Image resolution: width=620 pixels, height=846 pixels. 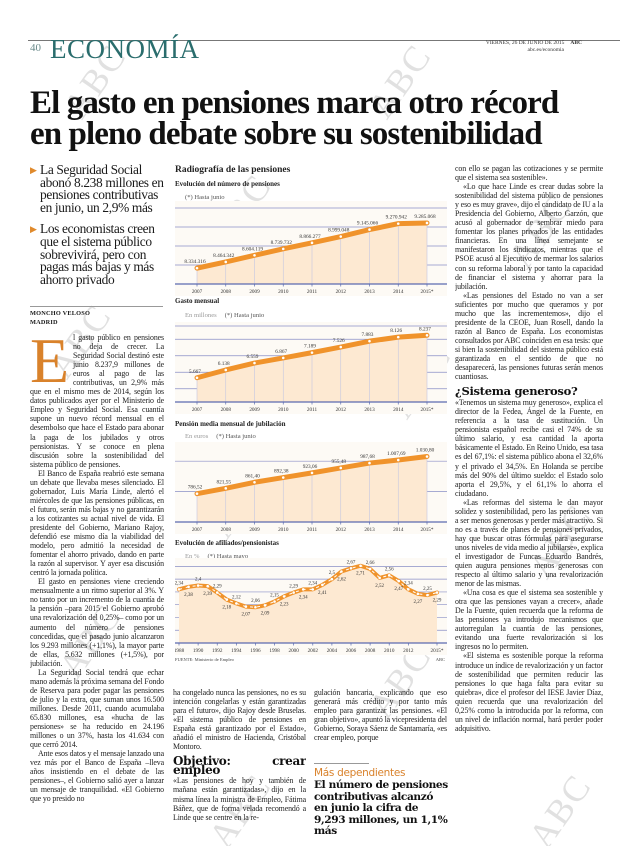 I want to click on data-label: 2,71, so click(x=360, y=574).